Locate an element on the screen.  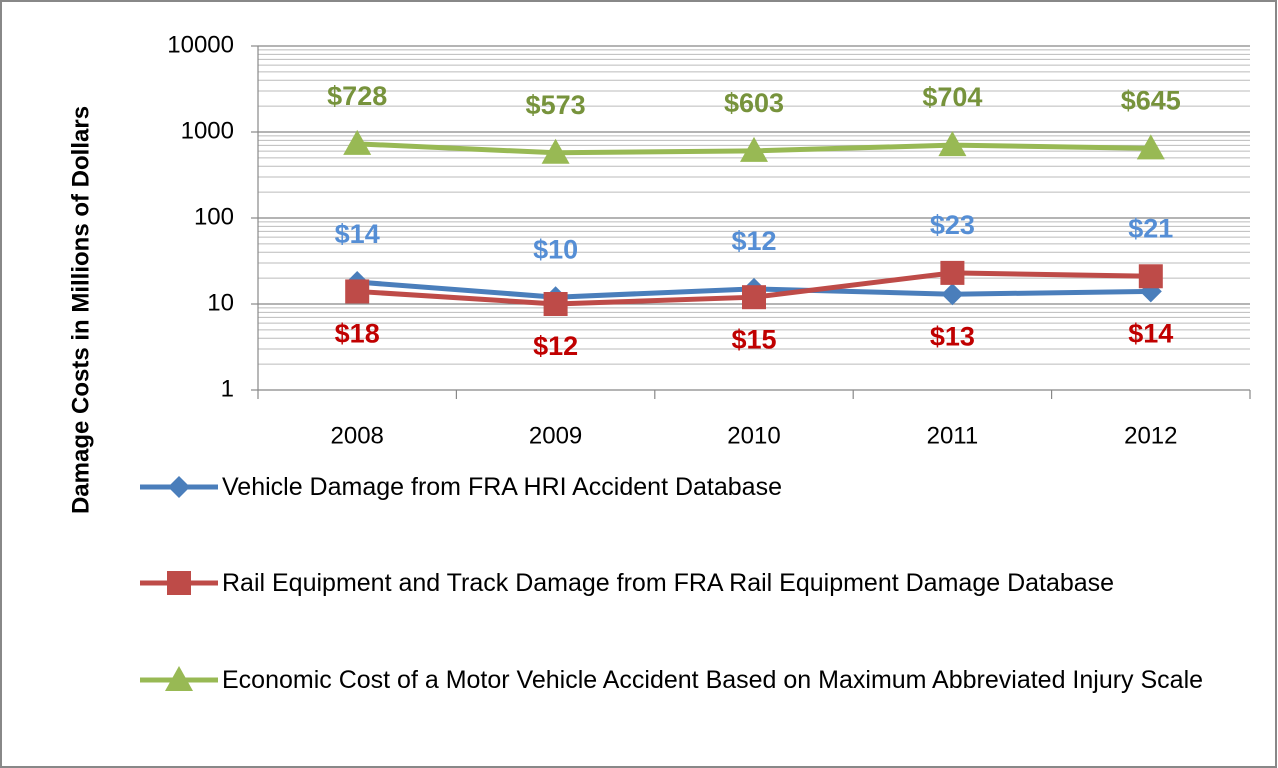
x-tick-label: 2011 is located at coordinates (953, 435).